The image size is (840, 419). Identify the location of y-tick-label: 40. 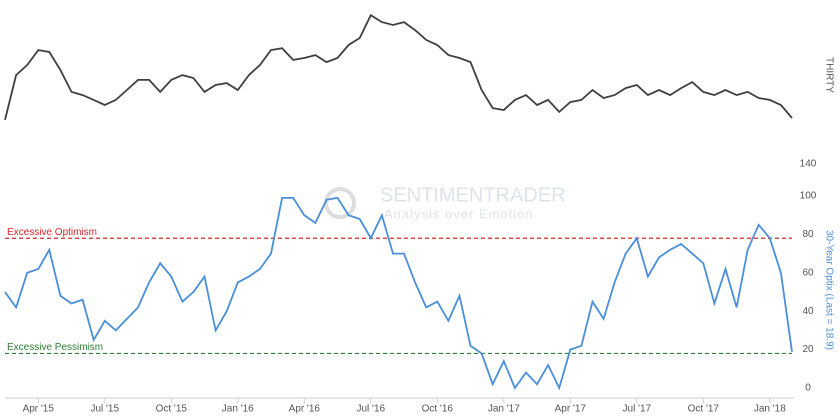
(808, 311).